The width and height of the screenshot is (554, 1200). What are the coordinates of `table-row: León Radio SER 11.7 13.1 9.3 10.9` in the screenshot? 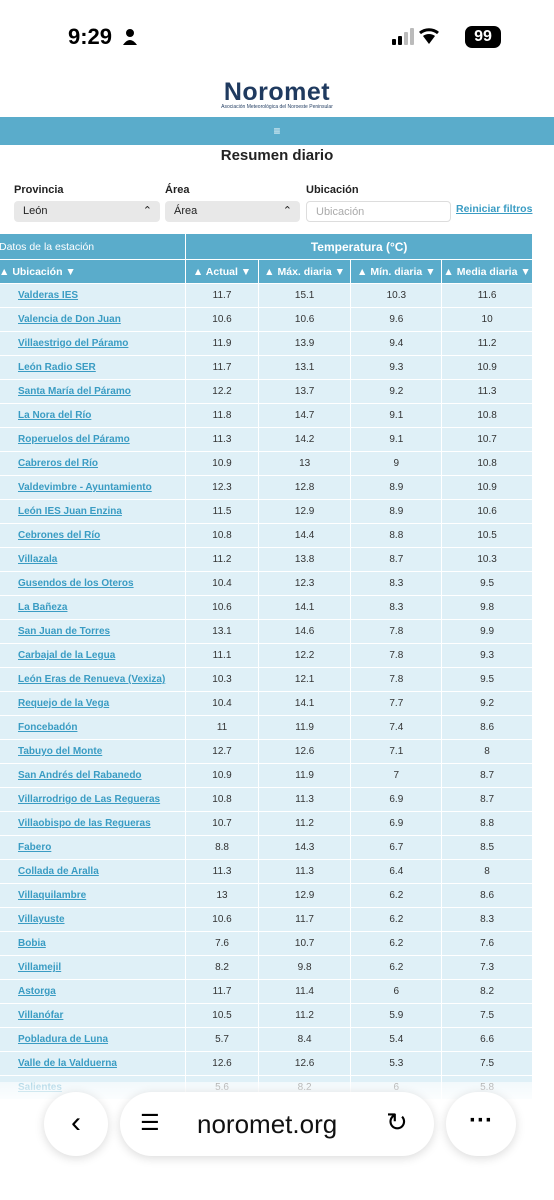 It's located at (266, 367).